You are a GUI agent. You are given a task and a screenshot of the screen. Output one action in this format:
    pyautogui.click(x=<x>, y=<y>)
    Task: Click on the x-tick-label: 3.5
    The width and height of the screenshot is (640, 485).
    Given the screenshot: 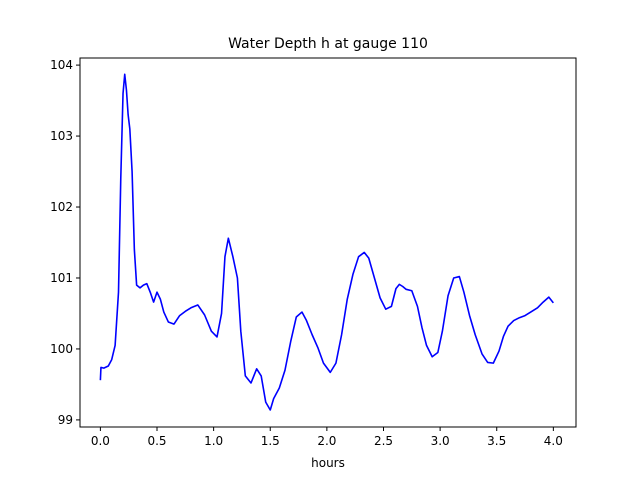 What is the action you would take?
    pyautogui.click(x=496, y=441)
    